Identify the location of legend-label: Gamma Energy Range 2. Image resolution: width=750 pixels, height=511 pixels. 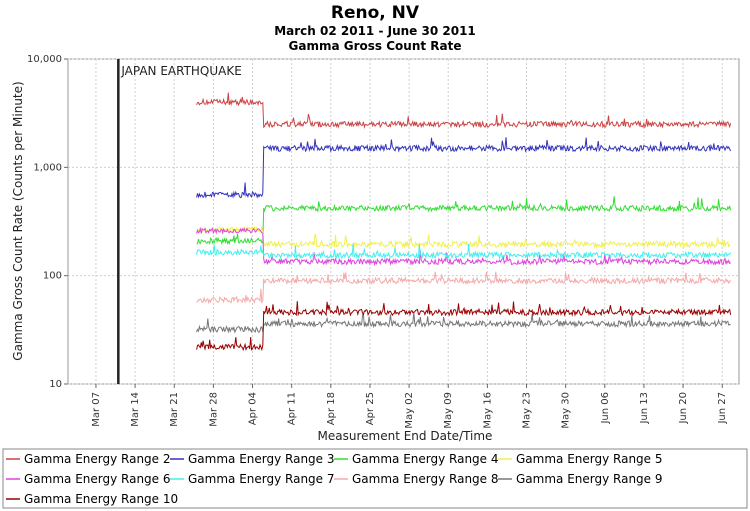
(97, 459).